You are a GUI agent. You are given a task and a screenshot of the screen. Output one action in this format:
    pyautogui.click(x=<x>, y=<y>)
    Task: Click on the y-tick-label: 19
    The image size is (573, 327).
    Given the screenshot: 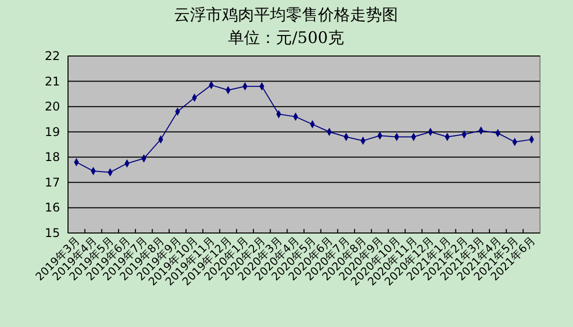 What is the action you would take?
    pyautogui.click(x=52, y=131)
    